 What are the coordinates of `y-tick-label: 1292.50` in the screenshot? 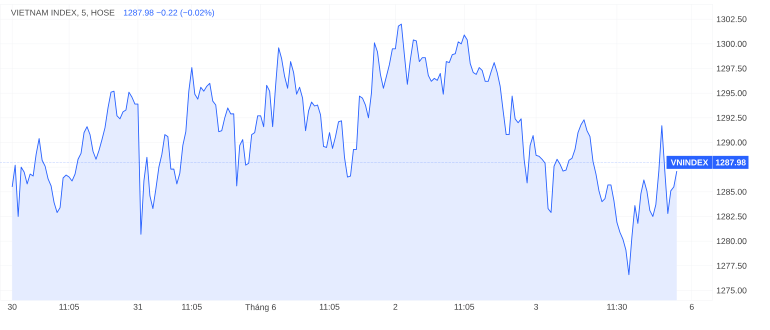 It's located at (731, 117).